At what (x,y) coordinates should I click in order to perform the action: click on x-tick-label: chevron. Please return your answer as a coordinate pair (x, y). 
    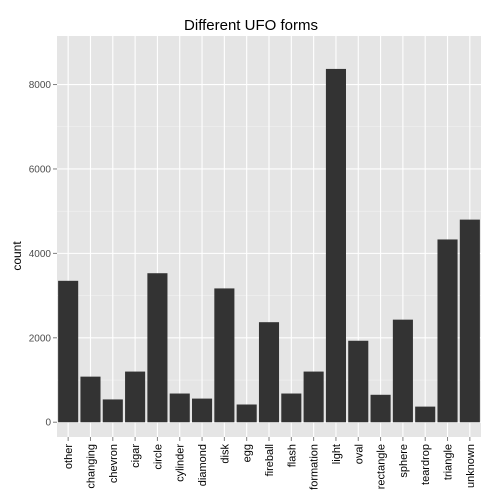
    Looking at the image, I should click on (114, 463).